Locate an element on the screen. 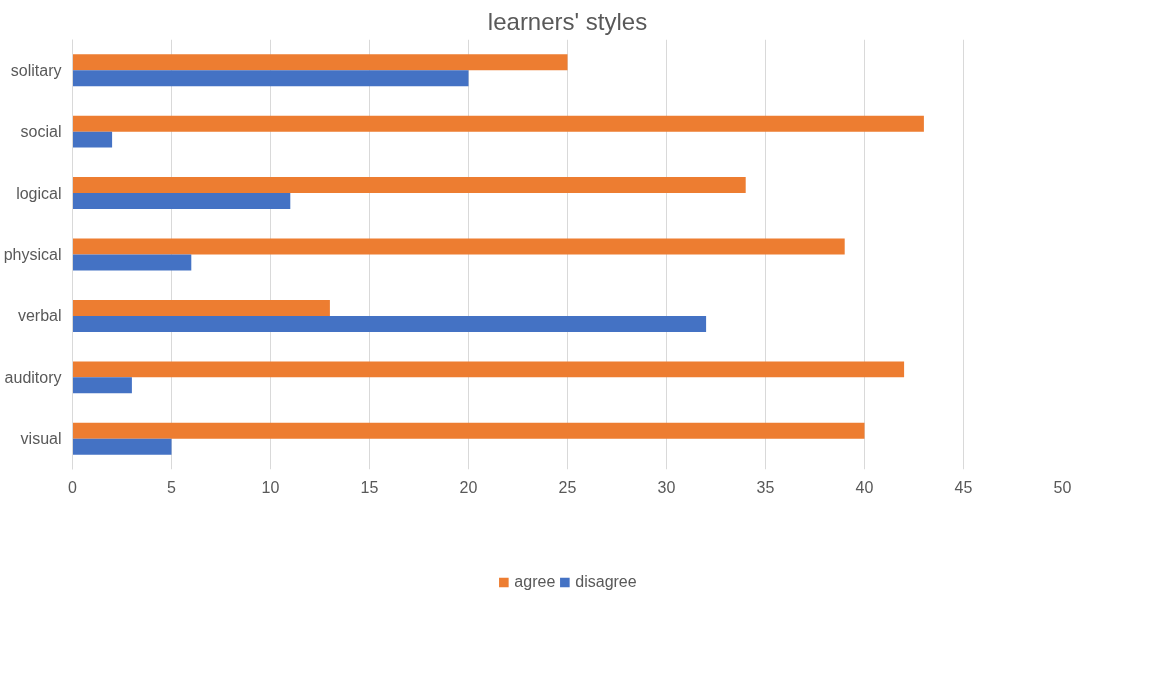  x-tick-label: 0 is located at coordinates (73, 487).